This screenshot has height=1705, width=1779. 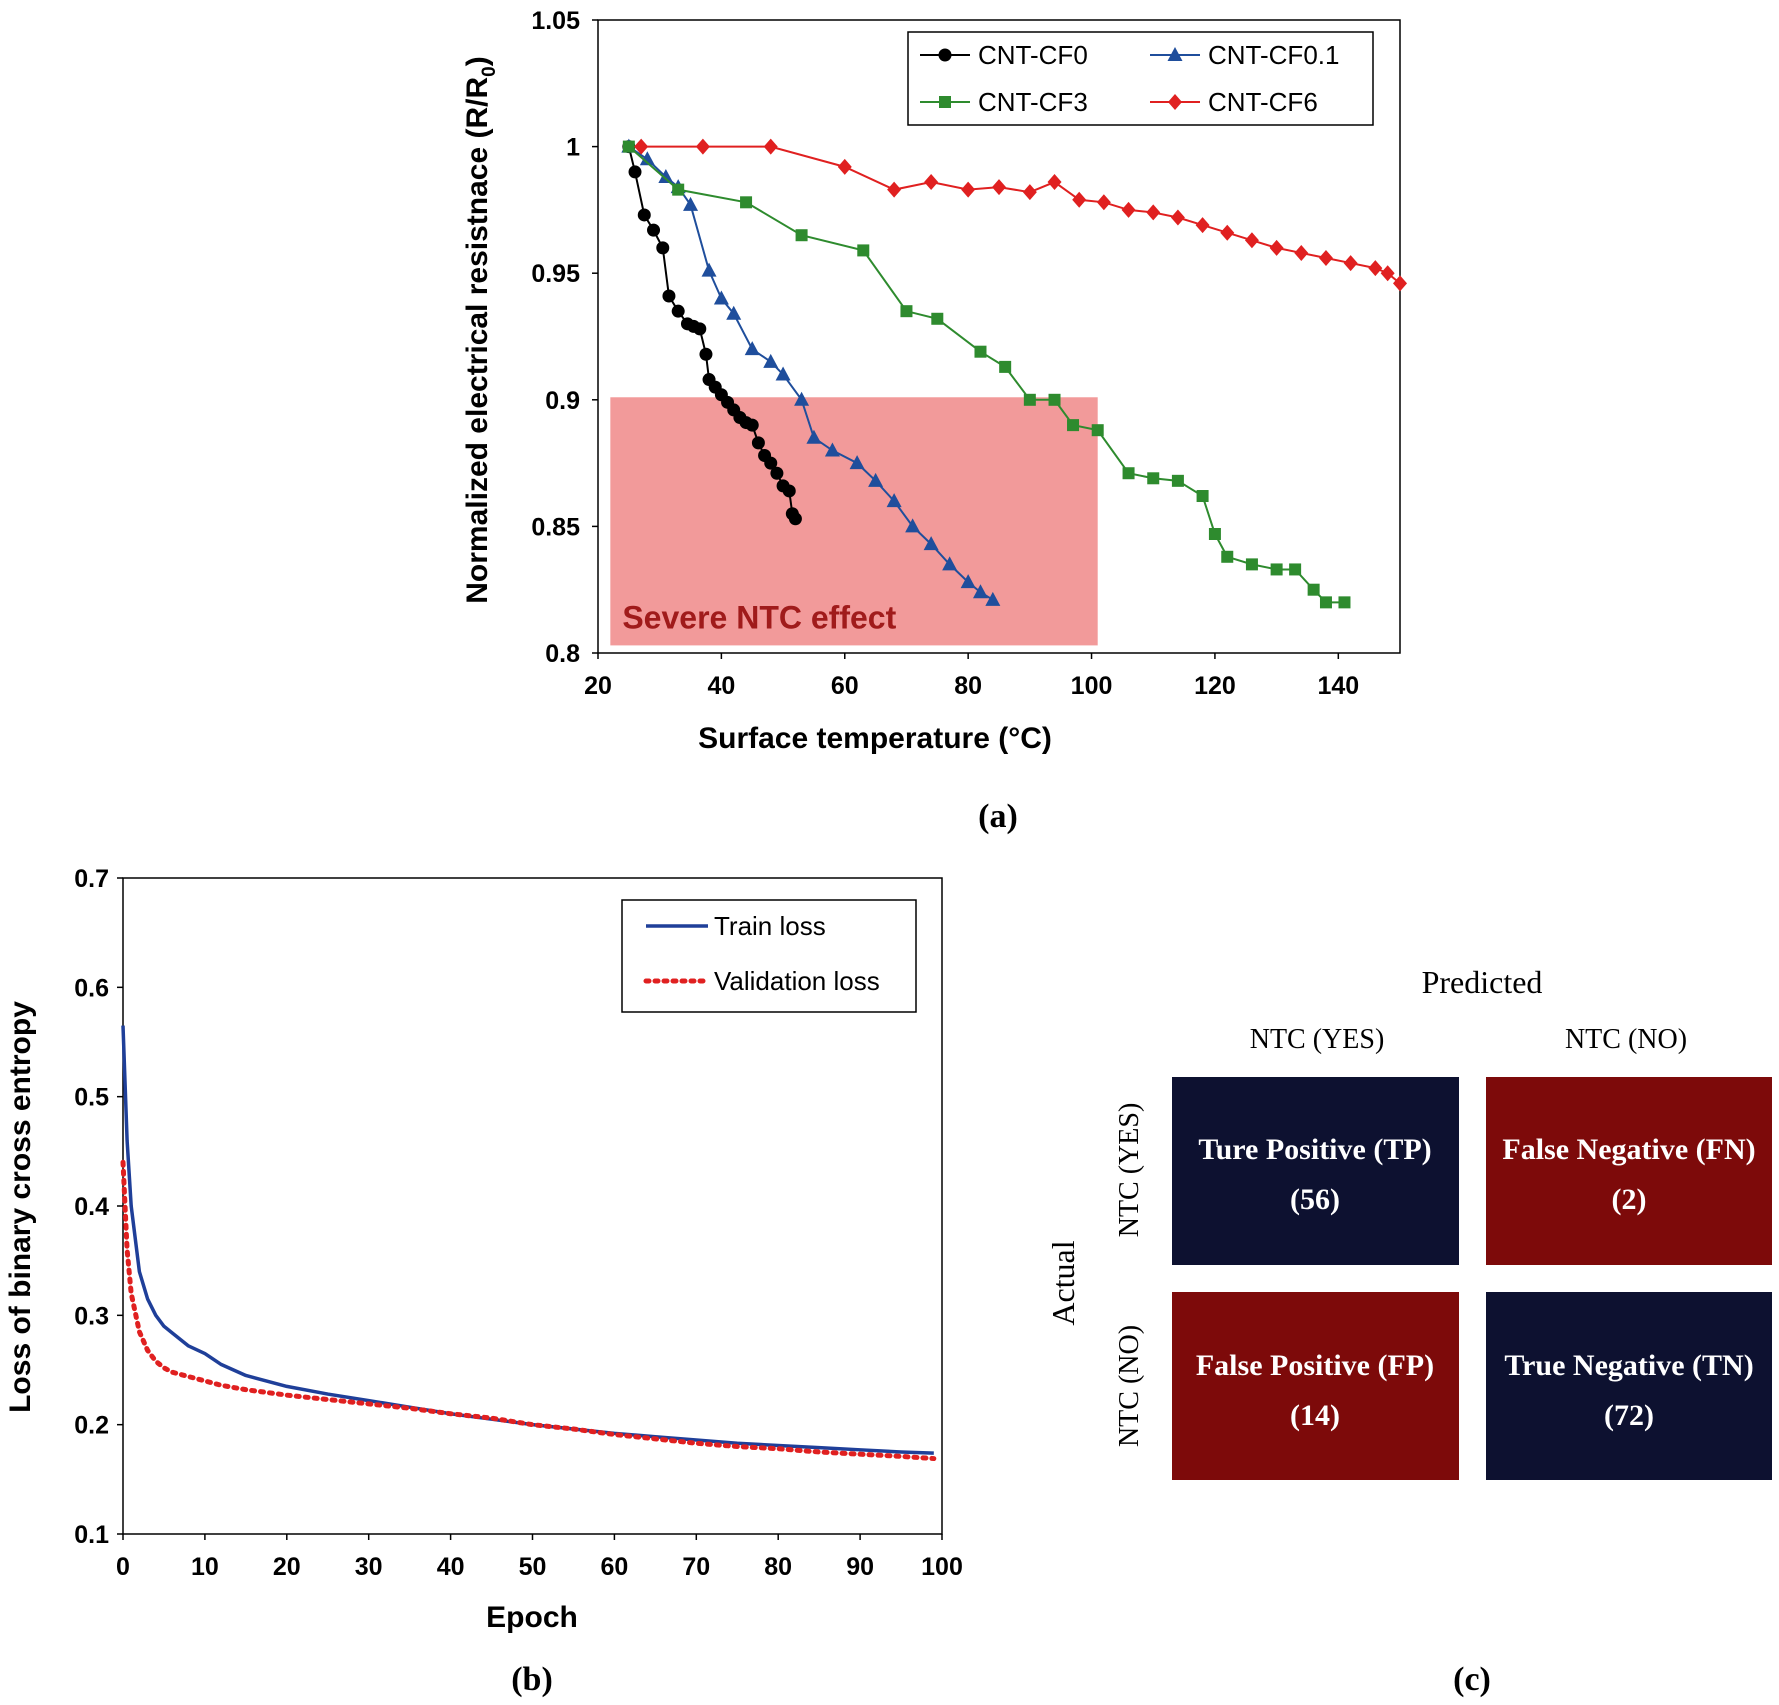 I want to click on severe-ntc-region, so click(x=854, y=521).